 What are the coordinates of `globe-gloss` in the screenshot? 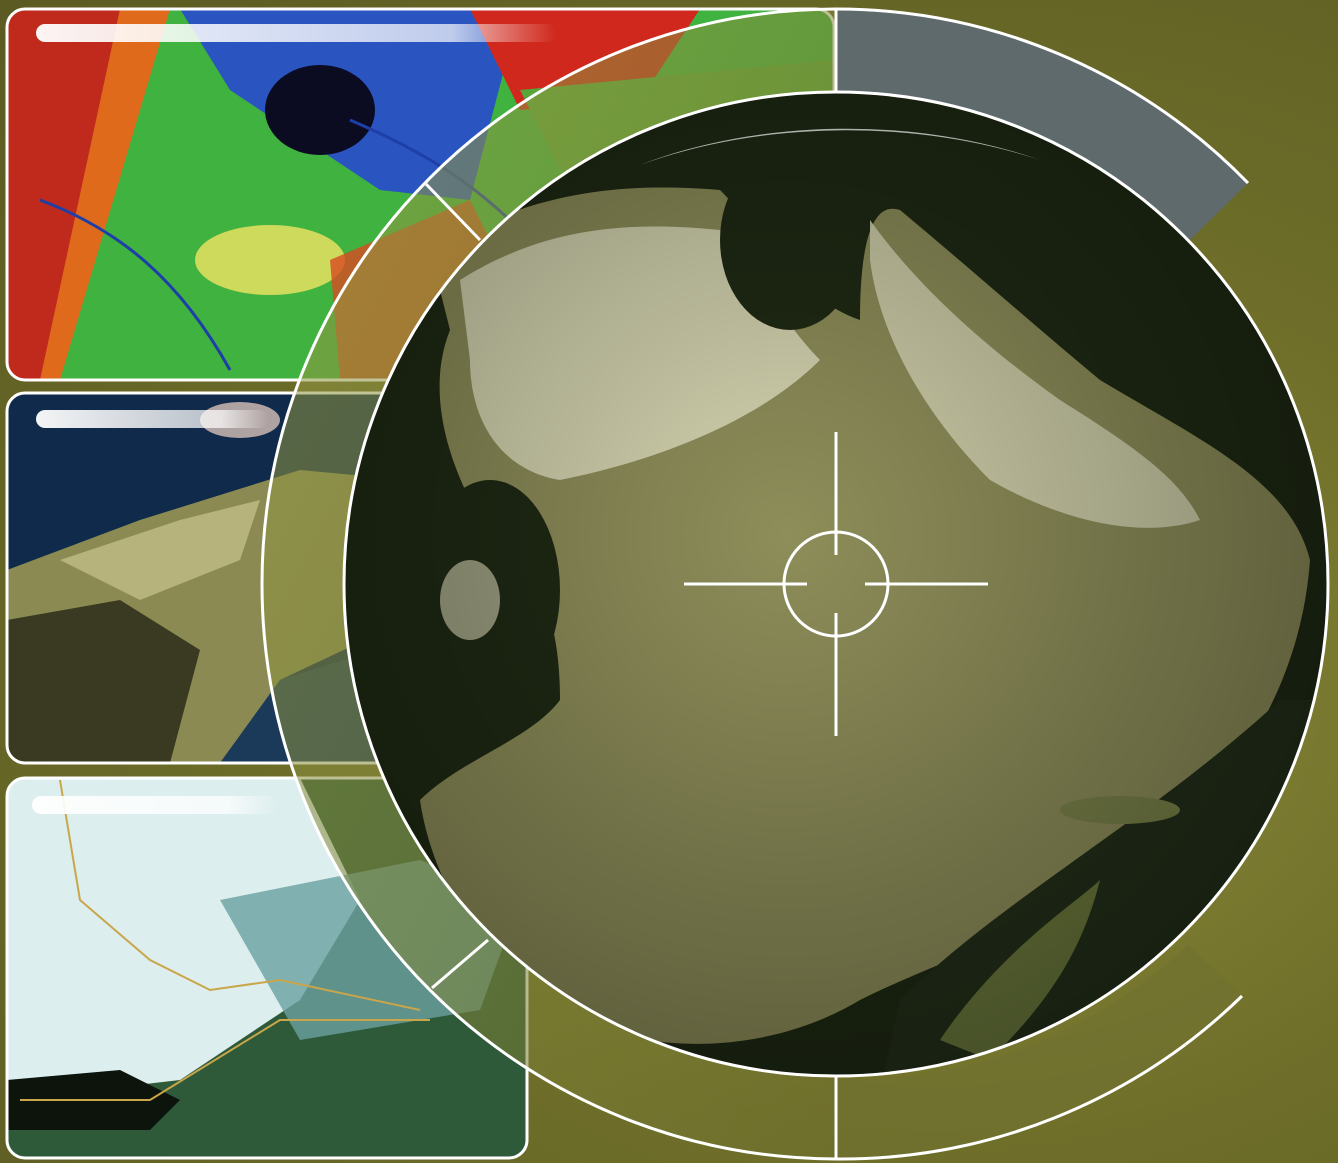 It's located at (840, 146).